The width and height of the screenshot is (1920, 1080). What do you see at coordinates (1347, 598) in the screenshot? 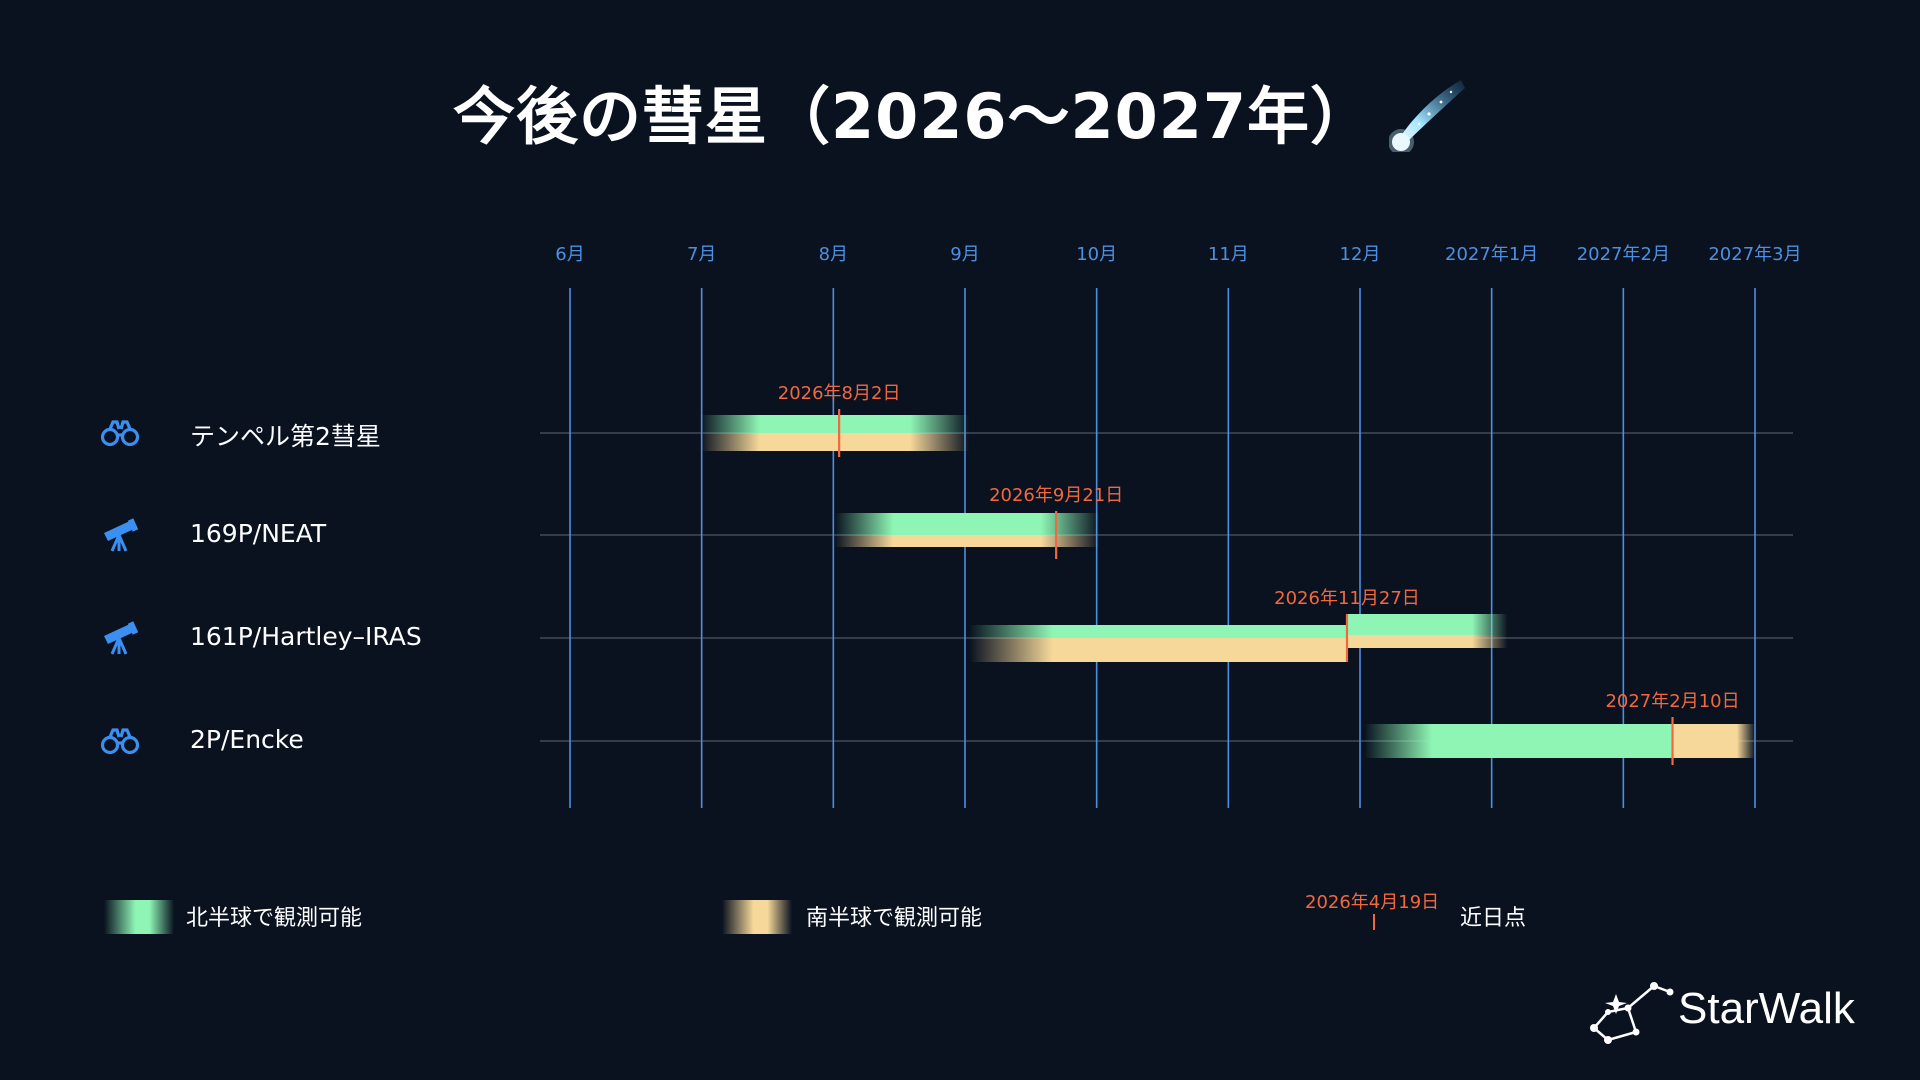
I see `perihelion-date-label: 2026年11月27日` at bounding box center [1347, 598].